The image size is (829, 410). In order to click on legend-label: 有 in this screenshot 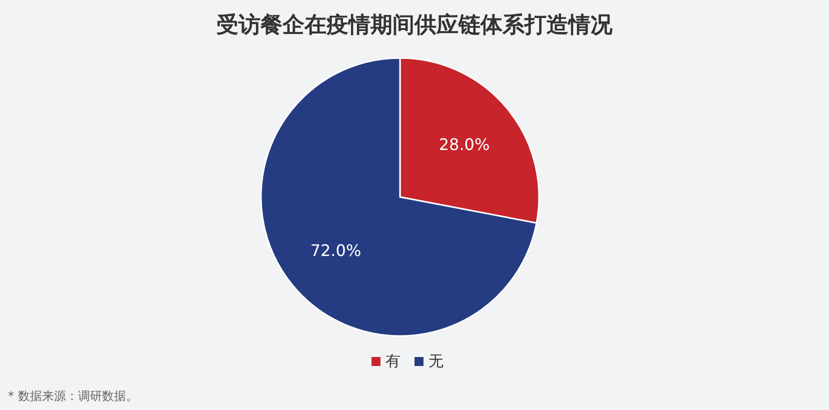, I will do `click(393, 361)`.